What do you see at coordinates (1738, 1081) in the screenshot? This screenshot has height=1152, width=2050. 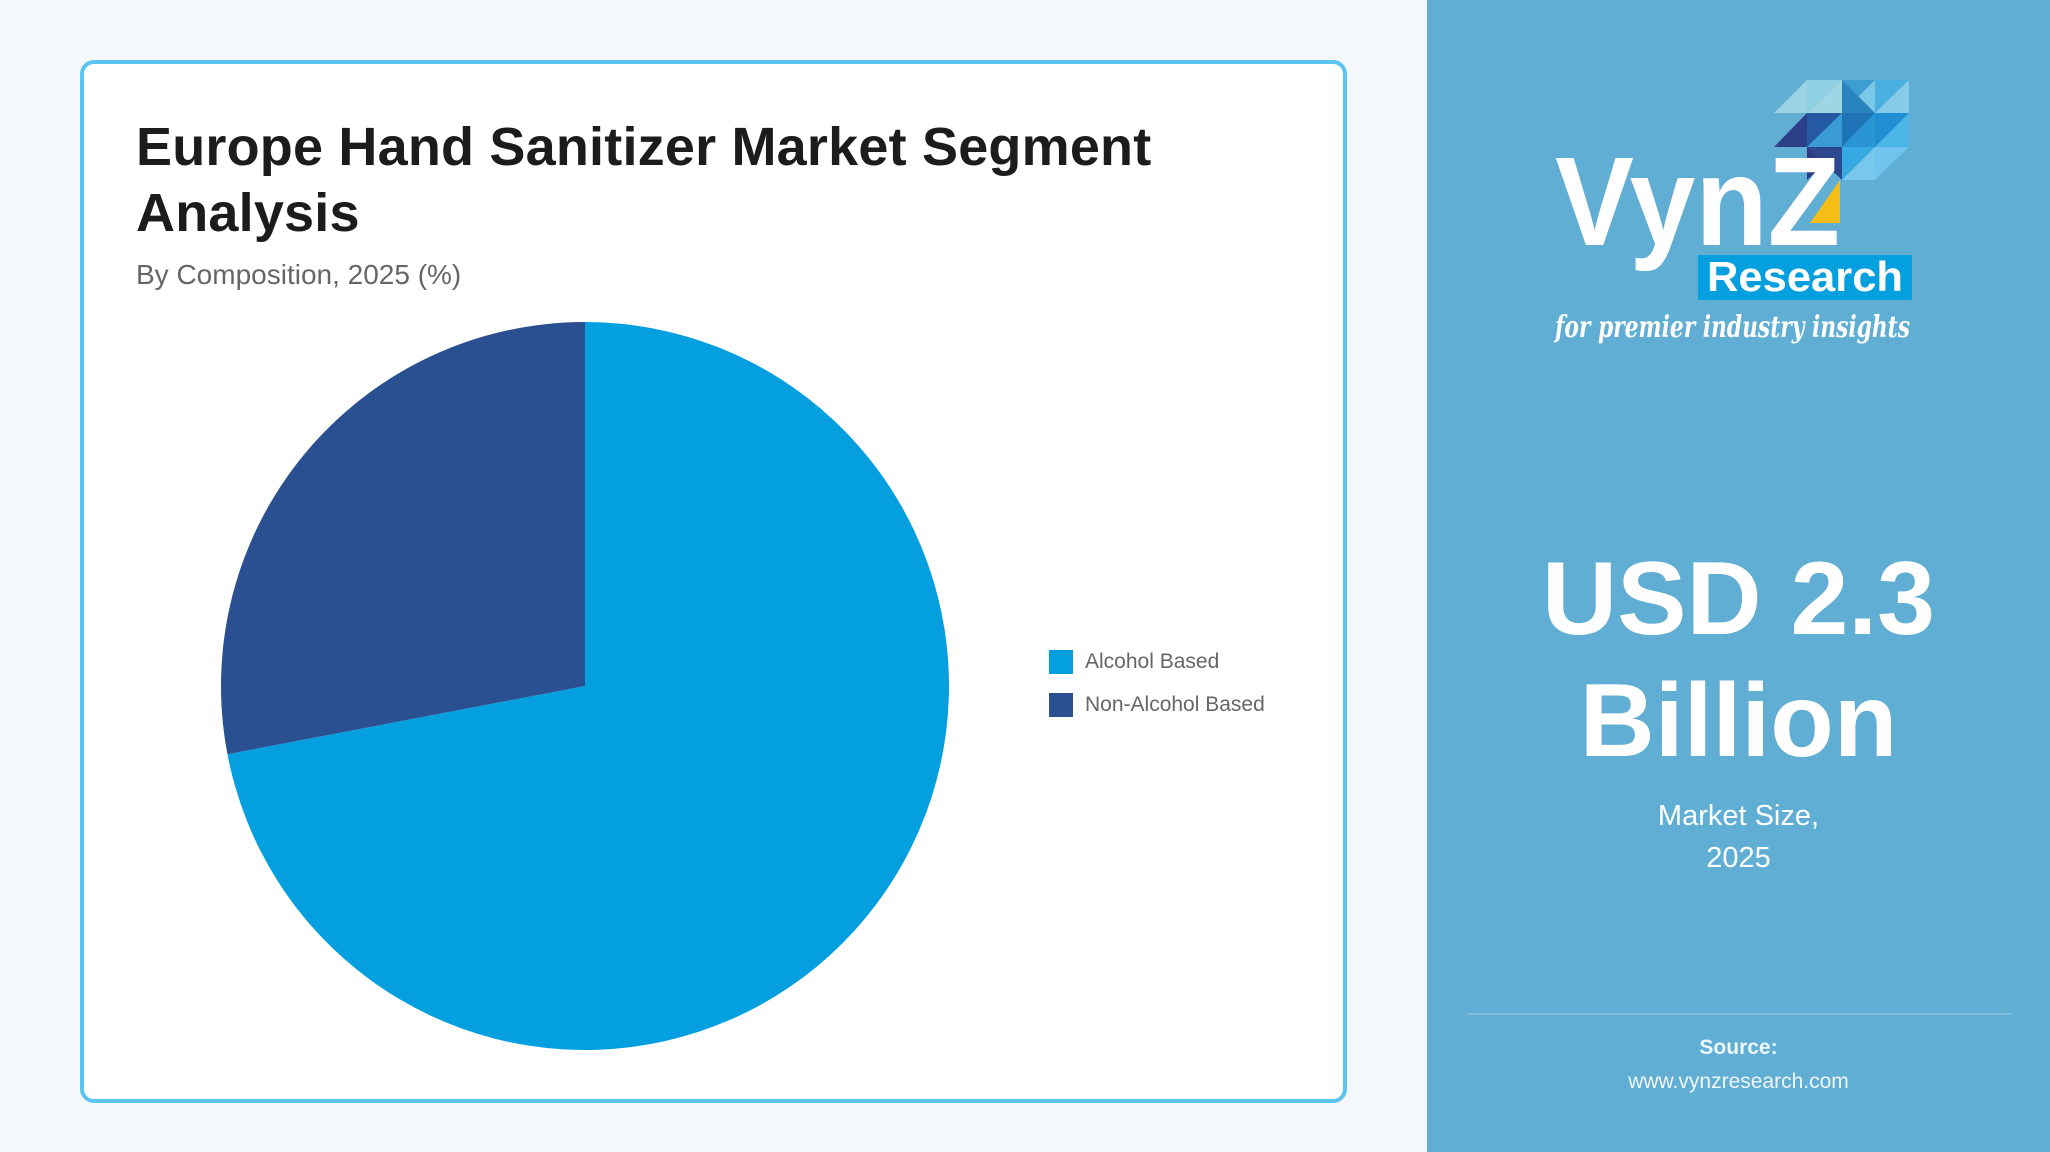 I see `source-url-link: www.vynzresearch.com` at bounding box center [1738, 1081].